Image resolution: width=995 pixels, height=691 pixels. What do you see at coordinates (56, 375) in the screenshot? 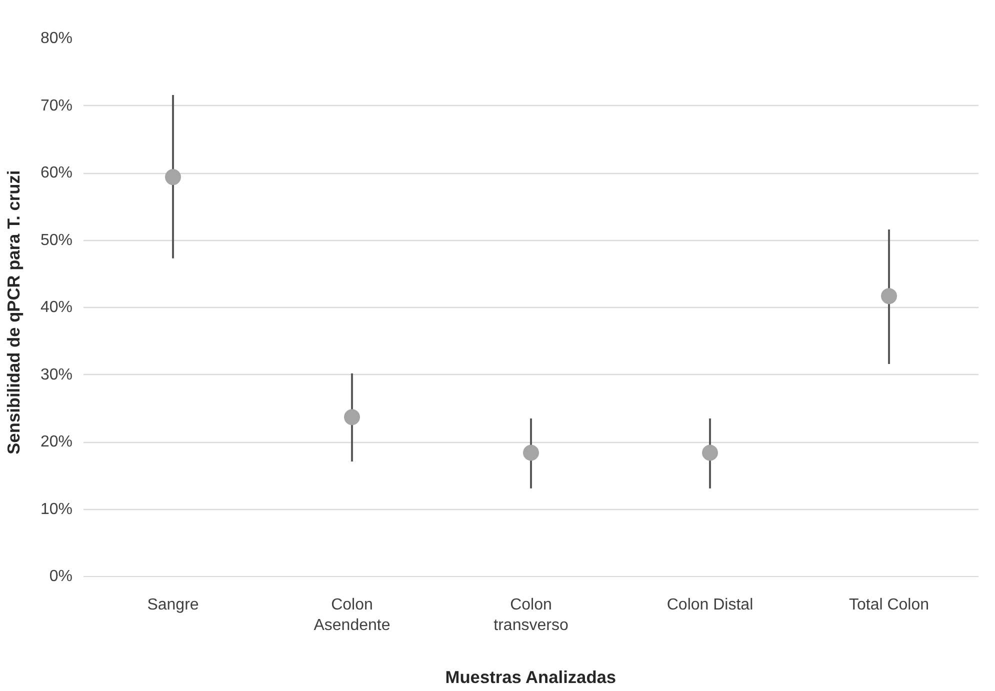
I see `y-tick-label: 30%` at bounding box center [56, 375].